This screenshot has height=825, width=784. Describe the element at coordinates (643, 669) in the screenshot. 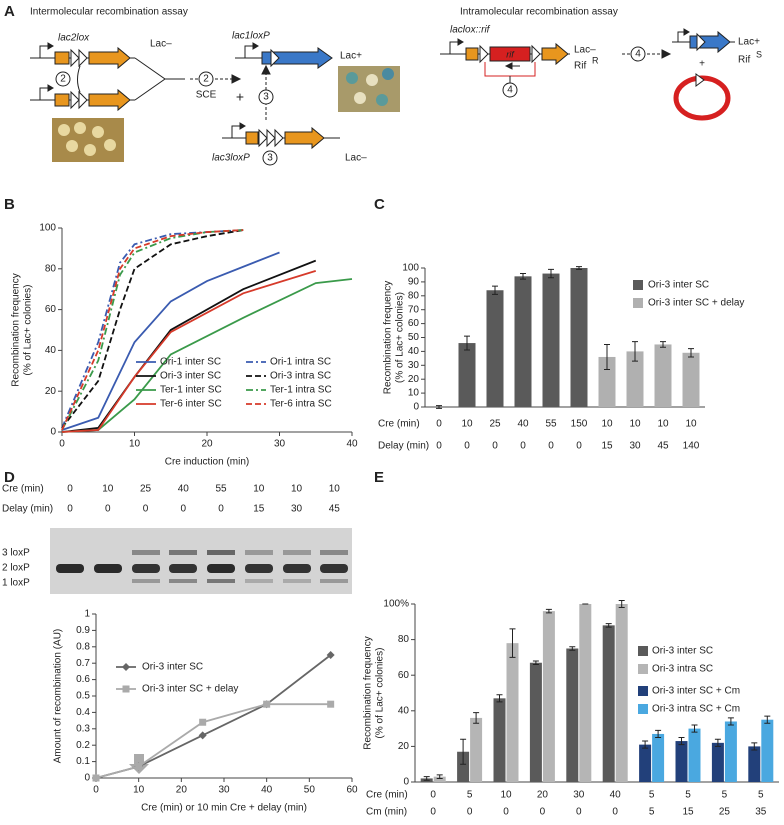

I see `legend-swatch` at that location.